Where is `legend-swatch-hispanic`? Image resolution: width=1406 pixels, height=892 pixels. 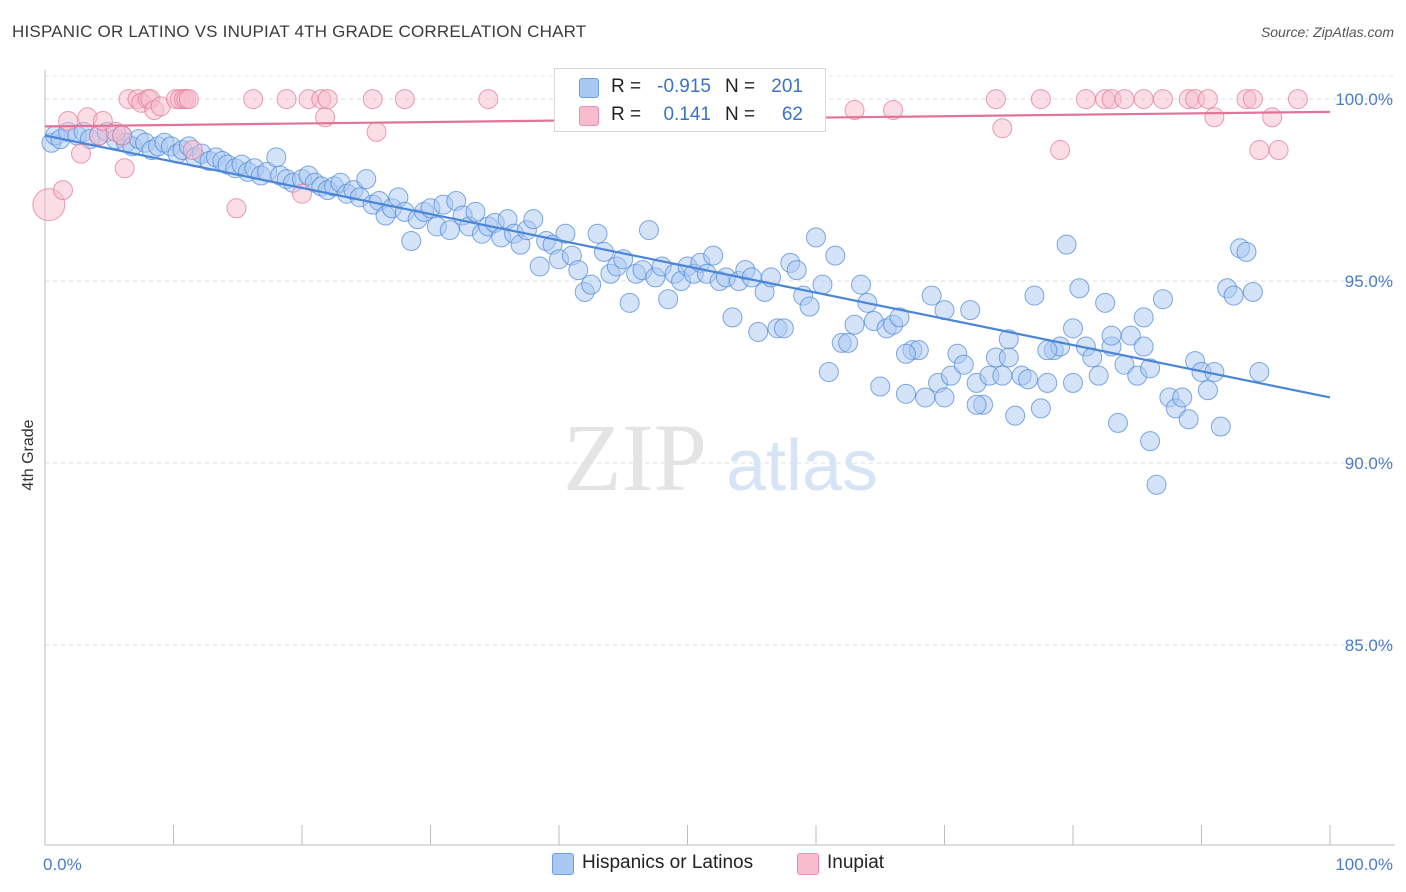
legend-swatch-hispanic is located at coordinates (589, 88).